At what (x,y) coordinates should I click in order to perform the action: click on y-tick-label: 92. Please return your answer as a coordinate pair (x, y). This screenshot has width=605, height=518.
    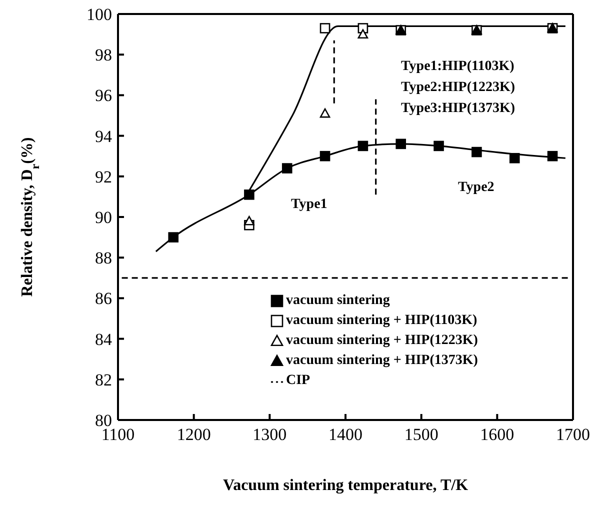
    Looking at the image, I should click on (103, 176).